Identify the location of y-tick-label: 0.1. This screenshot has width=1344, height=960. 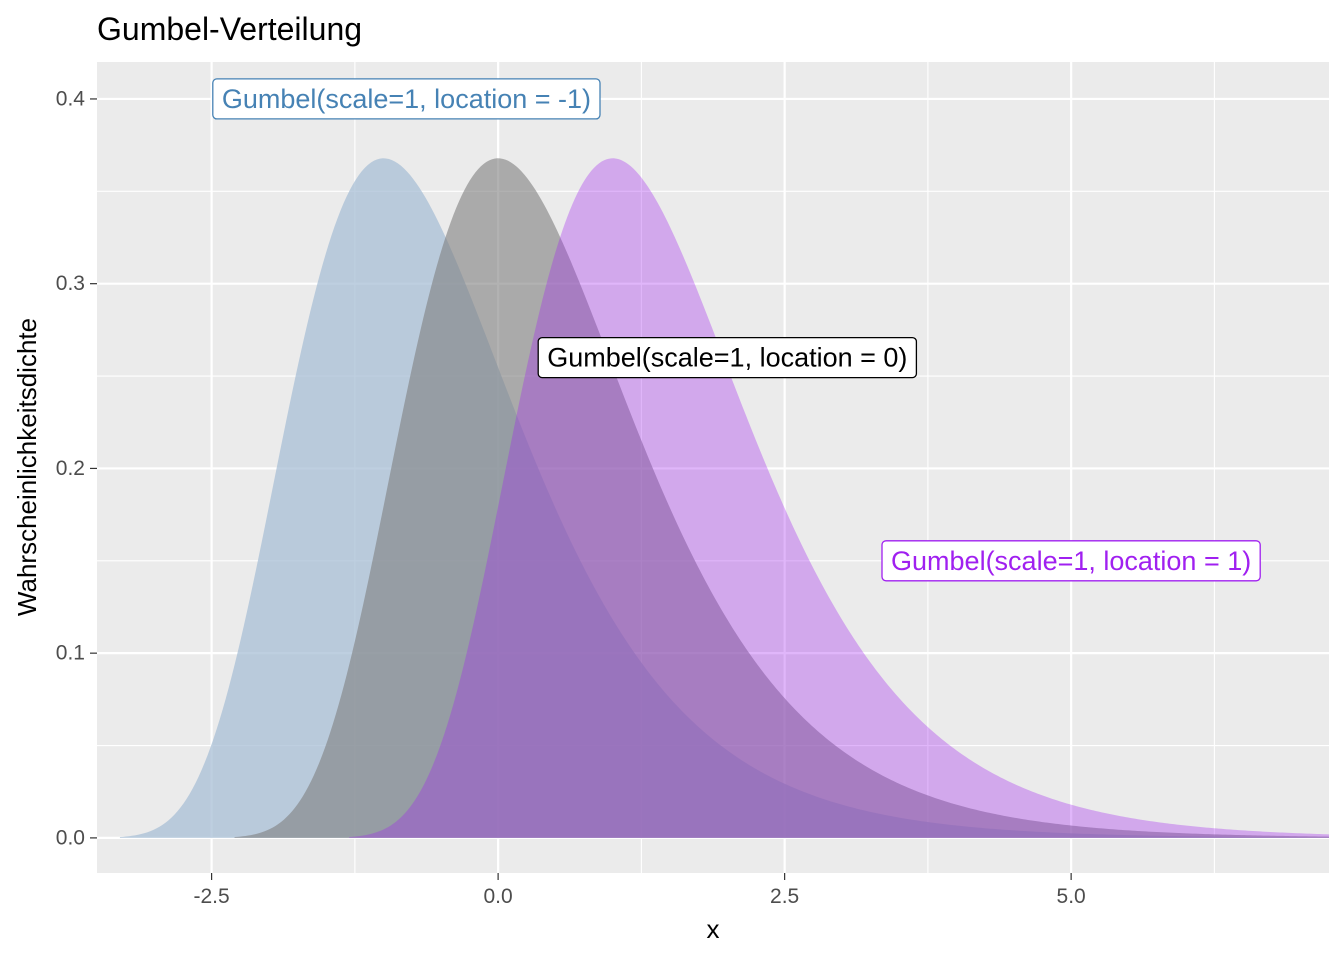
(70, 653).